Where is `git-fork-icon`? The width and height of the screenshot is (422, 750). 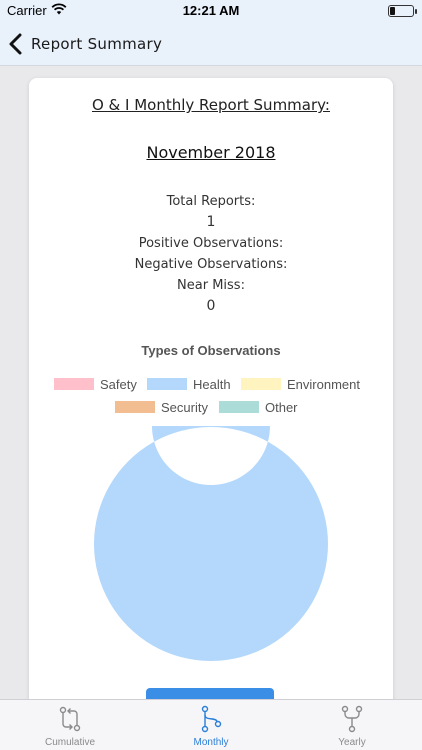 git-fork-icon is located at coordinates (352, 719).